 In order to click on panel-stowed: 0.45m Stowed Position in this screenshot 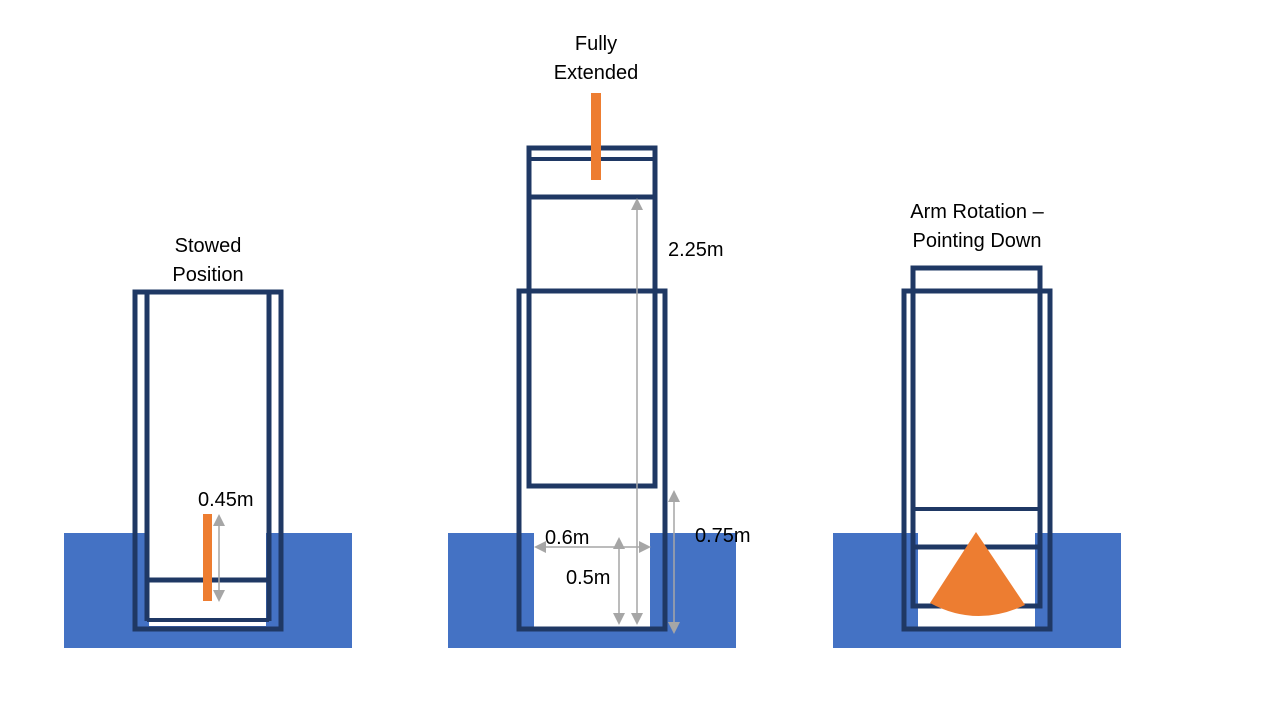, I will do `click(208, 441)`.